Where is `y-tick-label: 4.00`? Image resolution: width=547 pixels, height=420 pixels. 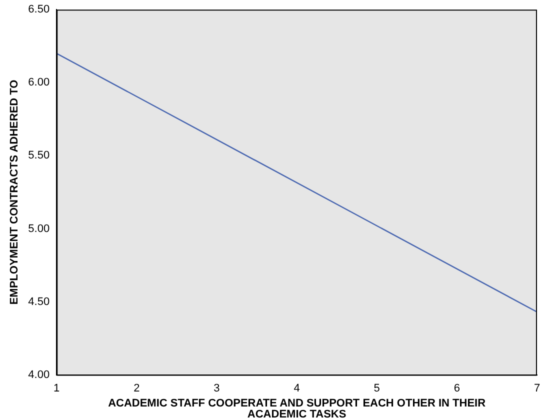
y-tick-label: 4.00 is located at coordinates (39, 374).